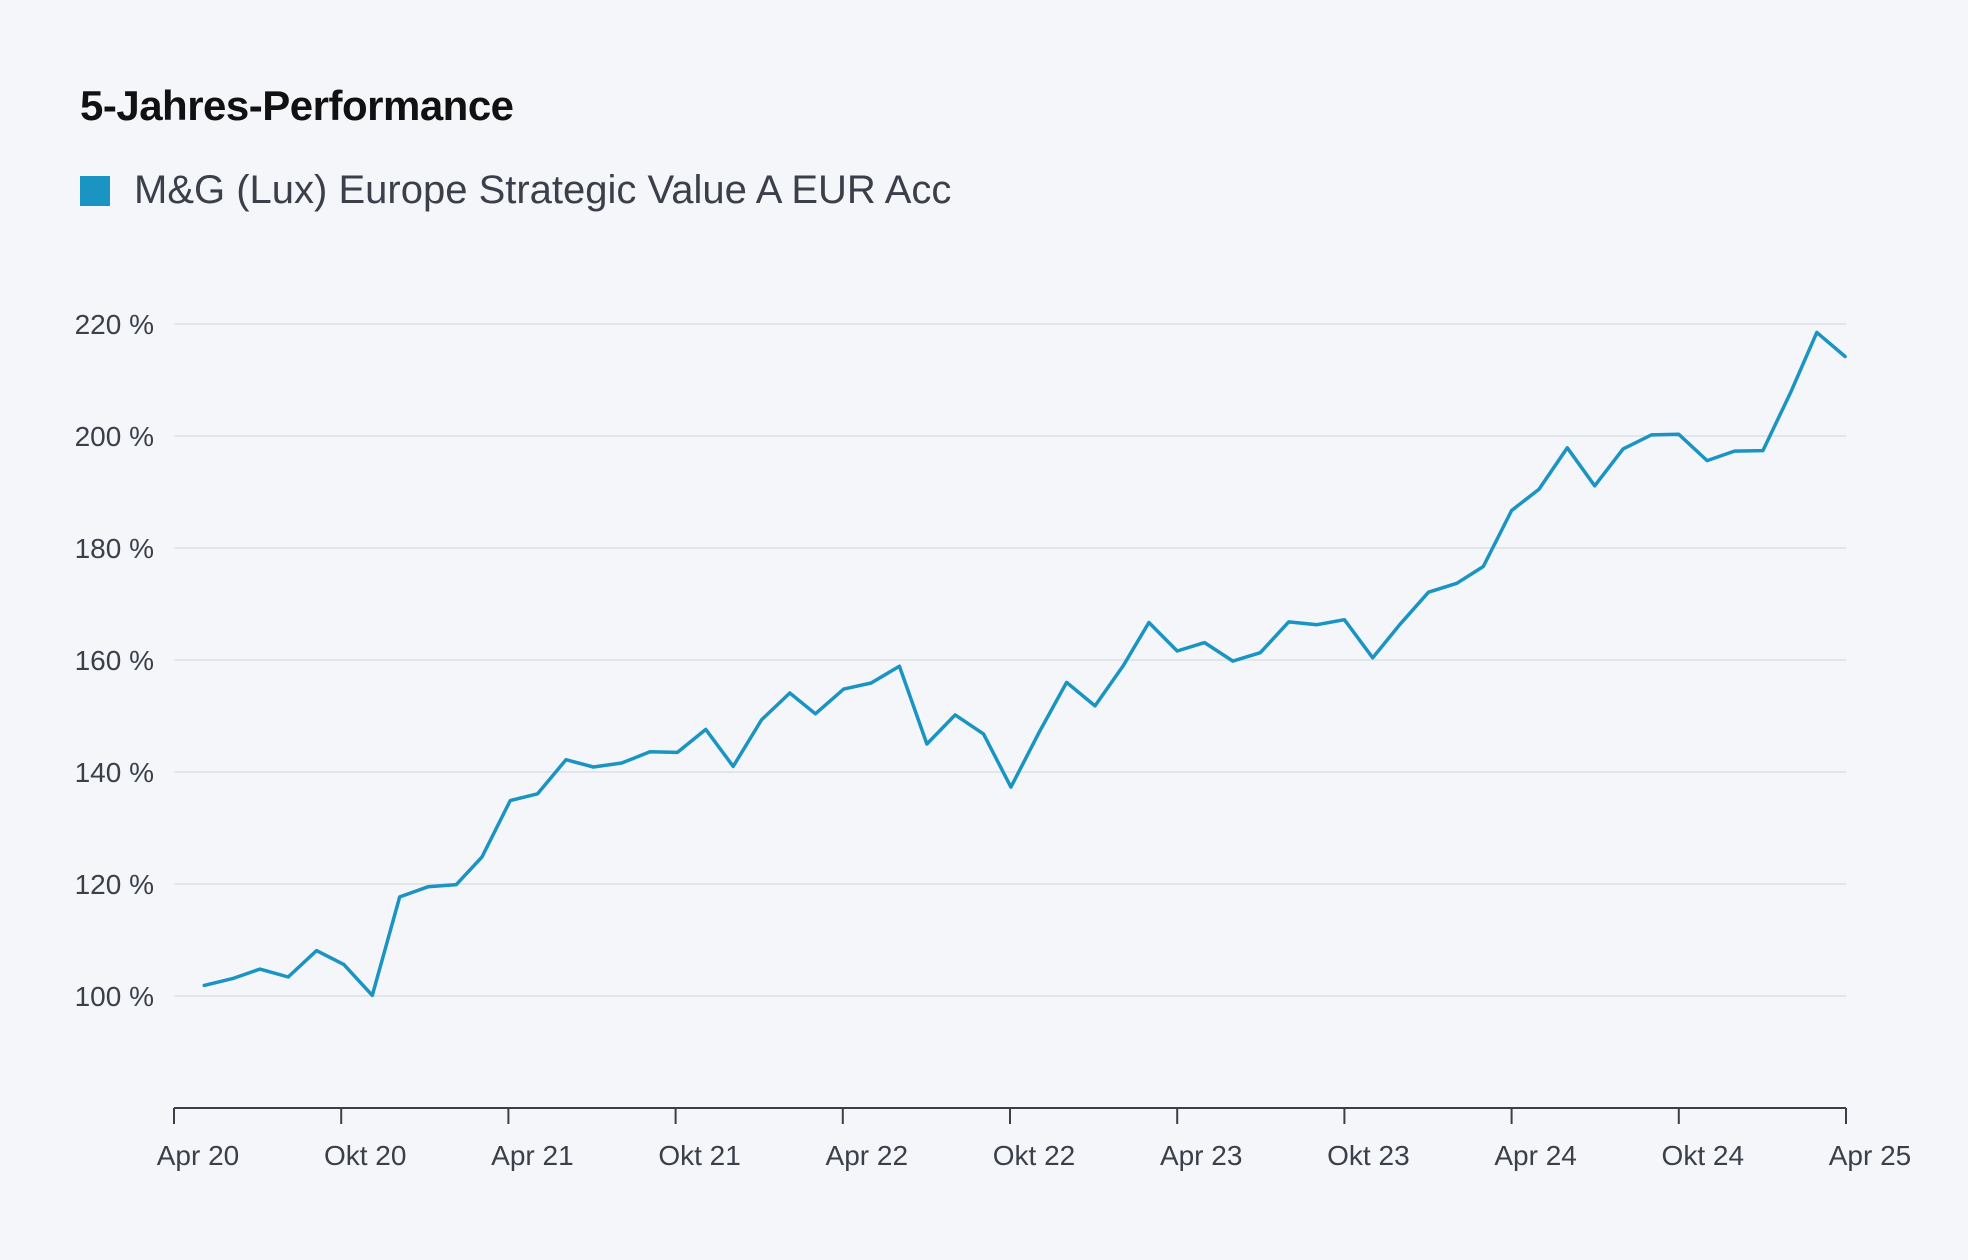 This screenshot has height=1260, width=1968. What do you see at coordinates (699, 1155) in the screenshot?
I see `x-tick-label: Okt 21` at bounding box center [699, 1155].